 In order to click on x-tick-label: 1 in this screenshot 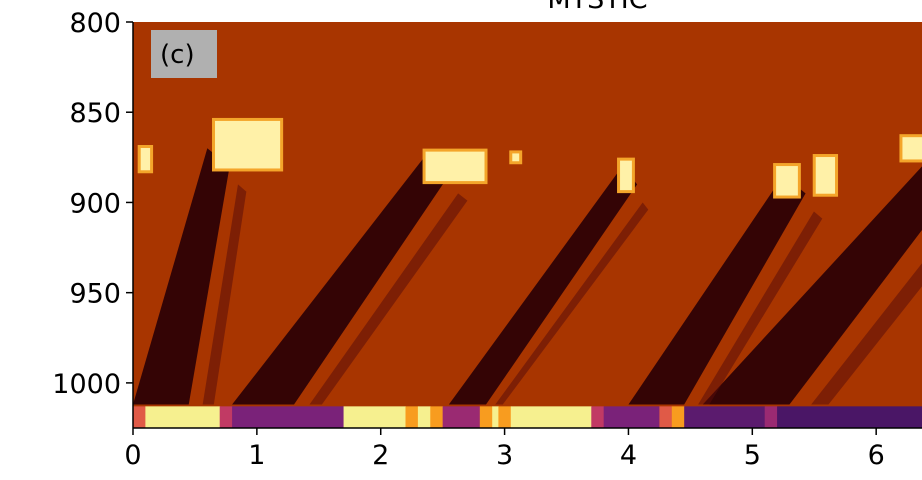, I will do `click(256, 455)`.